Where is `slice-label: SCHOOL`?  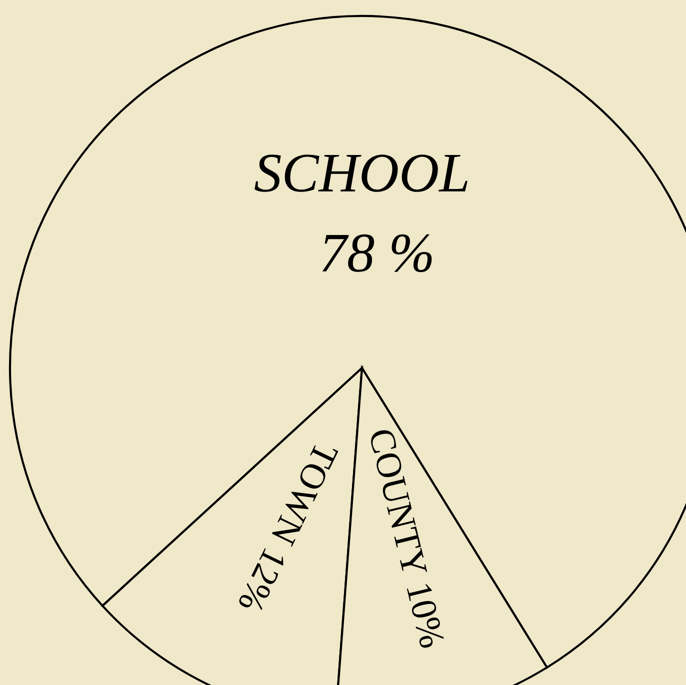
slice-label: SCHOOL is located at coordinates (361, 173).